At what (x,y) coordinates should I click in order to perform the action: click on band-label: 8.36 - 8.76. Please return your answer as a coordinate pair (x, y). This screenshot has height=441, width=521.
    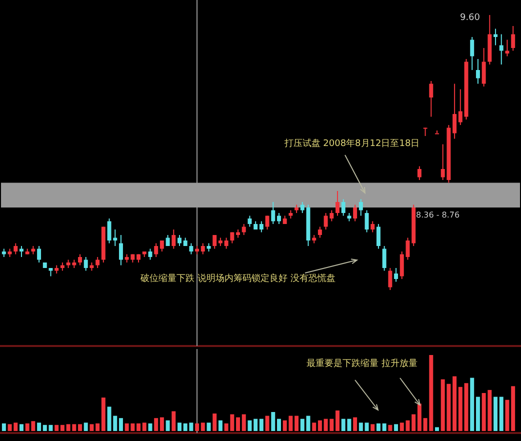
    Looking at the image, I should click on (438, 215).